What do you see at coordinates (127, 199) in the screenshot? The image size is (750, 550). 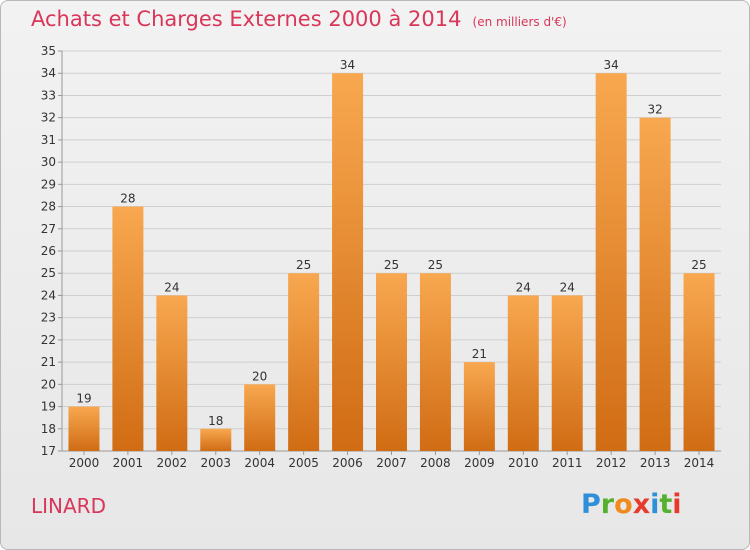 I see `bar-value-label: 28` at bounding box center [127, 199].